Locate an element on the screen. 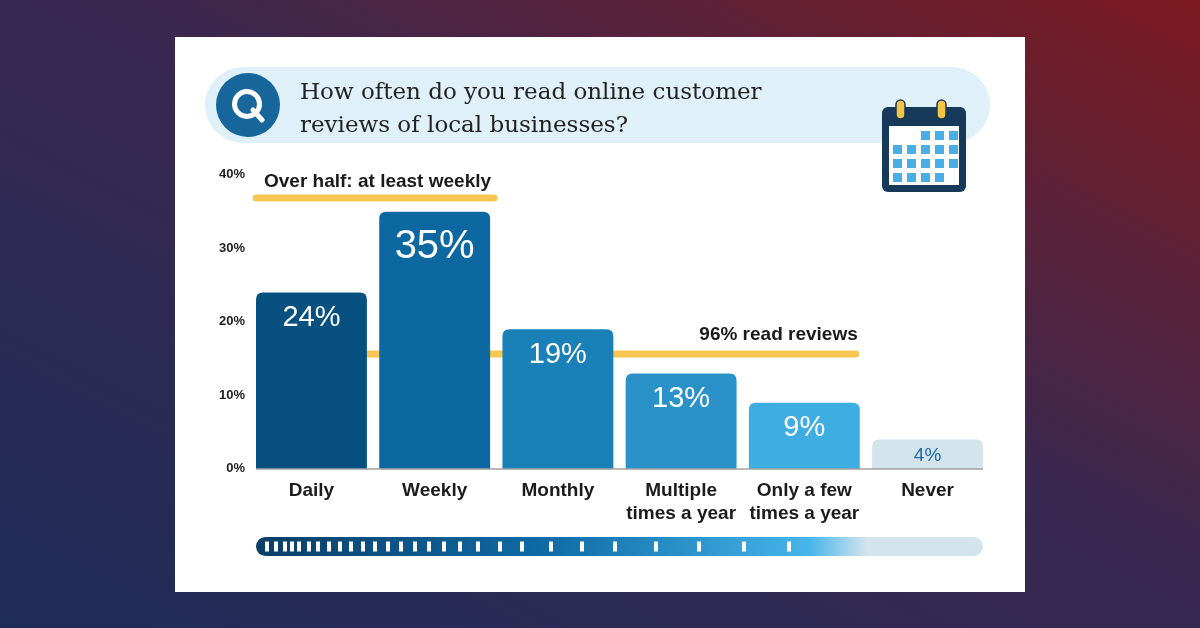  y-tick-label: 20% is located at coordinates (232, 321).